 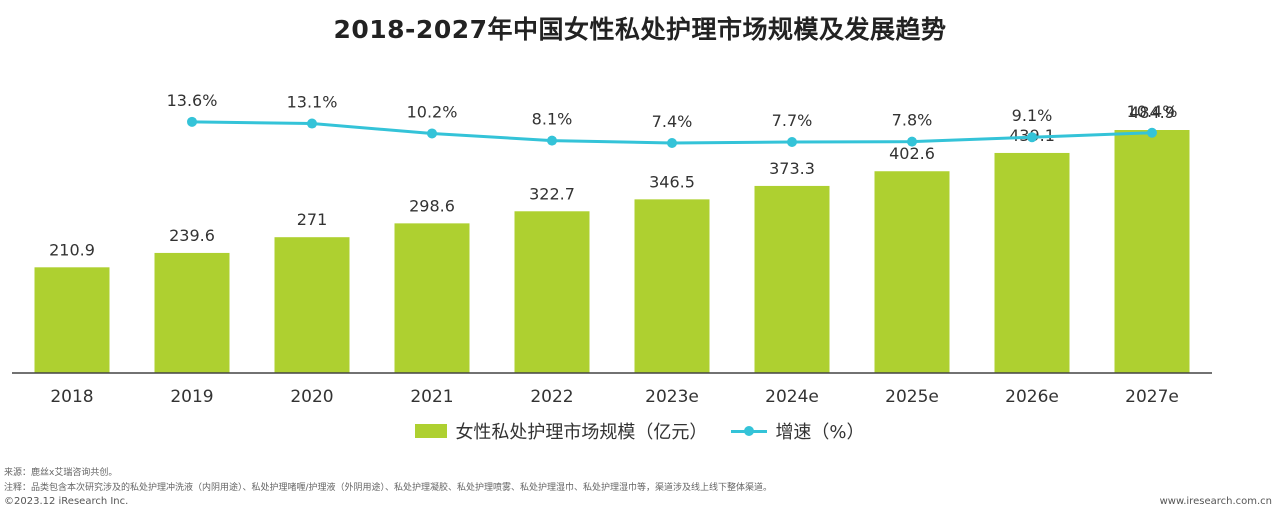 I want to click on growth-label-2027e: 10.4%, so click(x=1152, y=111).